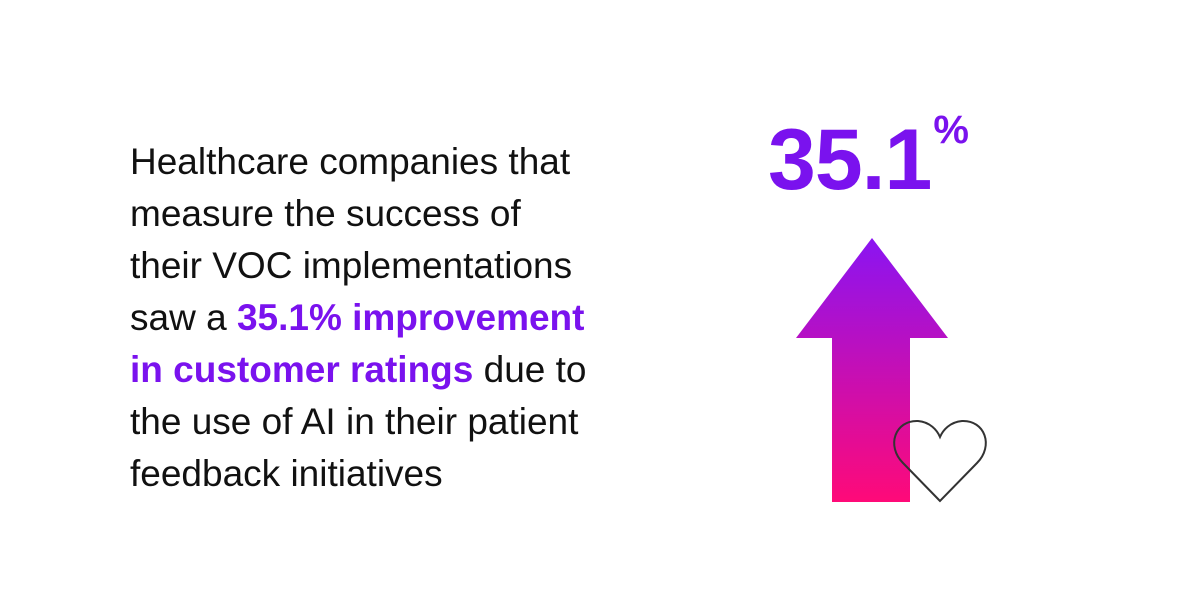 The height and width of the screenshot is (615, 1200). What do you see at coordinates (351, 265) in the screenshot?
I see `body-text: their VOC implementations` at bounding box center [351, 265].